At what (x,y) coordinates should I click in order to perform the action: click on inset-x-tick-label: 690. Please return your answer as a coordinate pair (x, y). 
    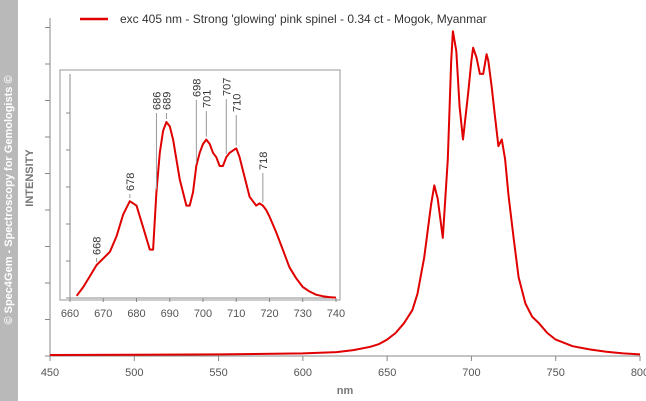
    Looking at the image, I should click on (170, 314).